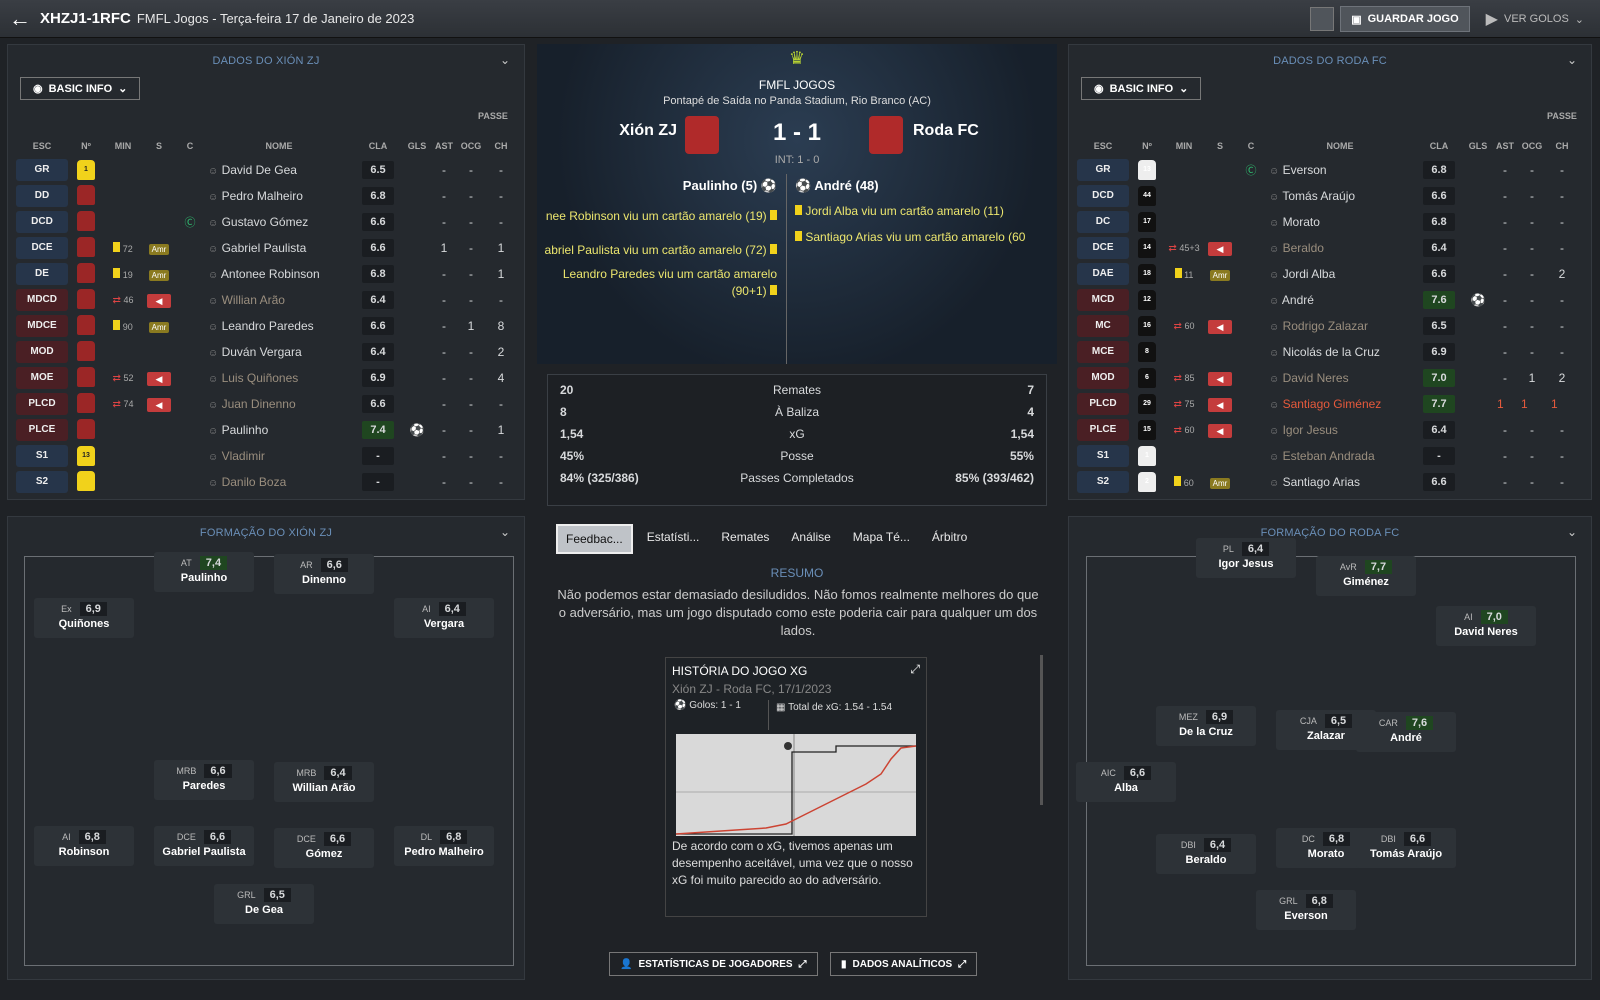 The height and width of the screenshot is (1000, 1600). What do you see at coordinates (20, 18) in the screenshot?
I see `back-arrow-icon: ←` at bounding box center [20, 18].